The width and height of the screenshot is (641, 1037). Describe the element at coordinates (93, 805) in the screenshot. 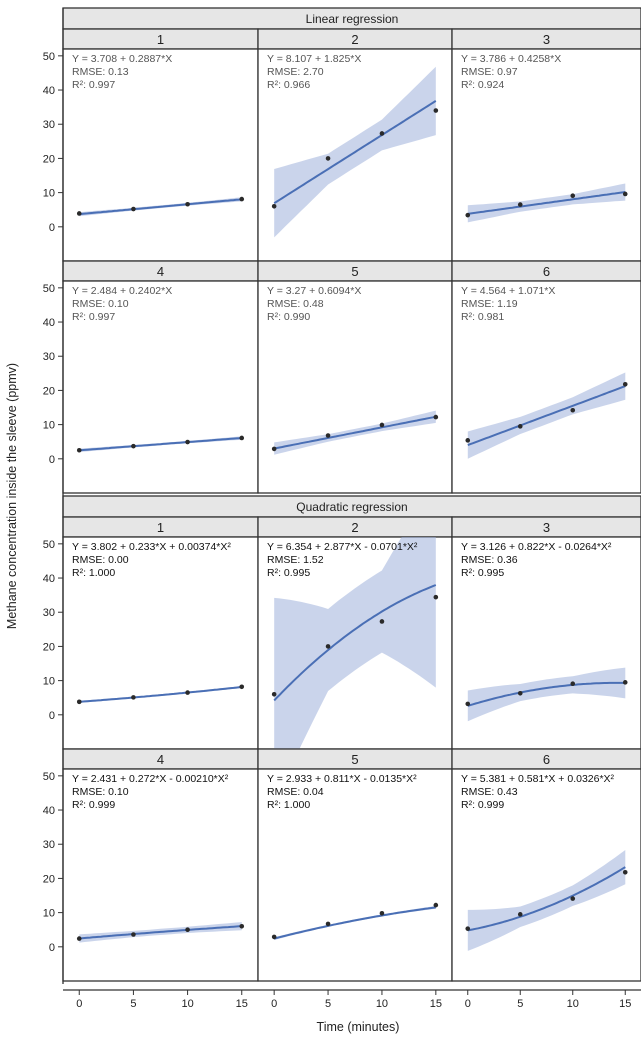

I see `r2-value: R²: 0.999` at that location.